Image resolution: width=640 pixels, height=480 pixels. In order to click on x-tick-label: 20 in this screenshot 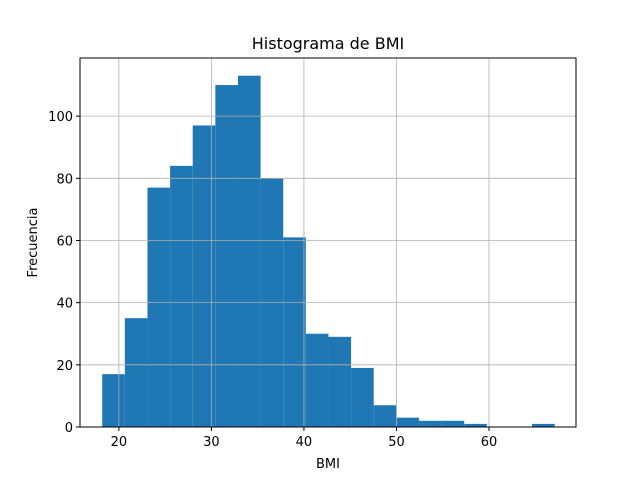, I will do `click(119, 442)`.